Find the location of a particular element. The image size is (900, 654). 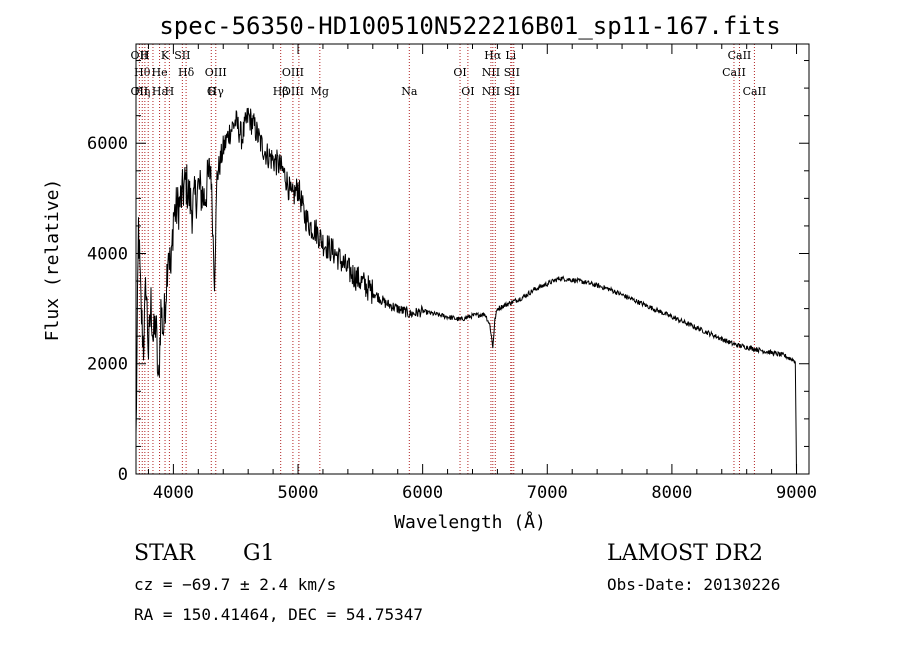

line-marker-label: Hβ is located at coordinates (281, 91).